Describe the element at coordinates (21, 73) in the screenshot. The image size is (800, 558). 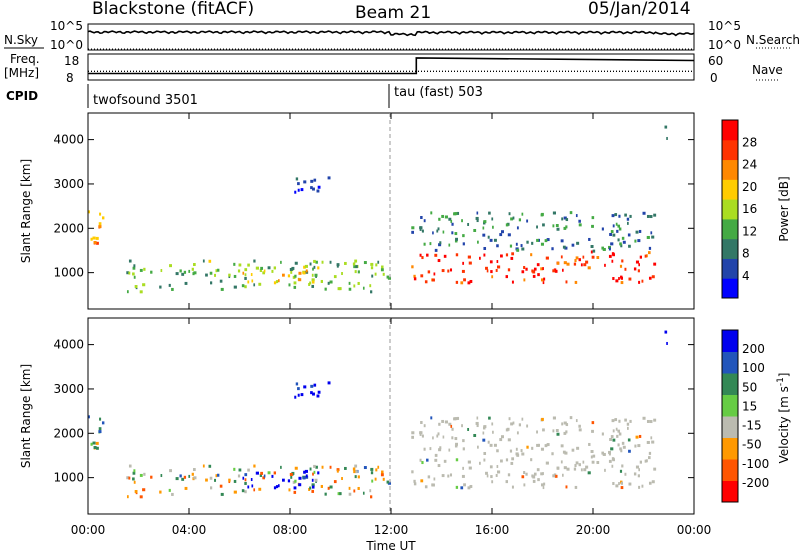
I see `freq-label-line2: [MHz]` at that location.